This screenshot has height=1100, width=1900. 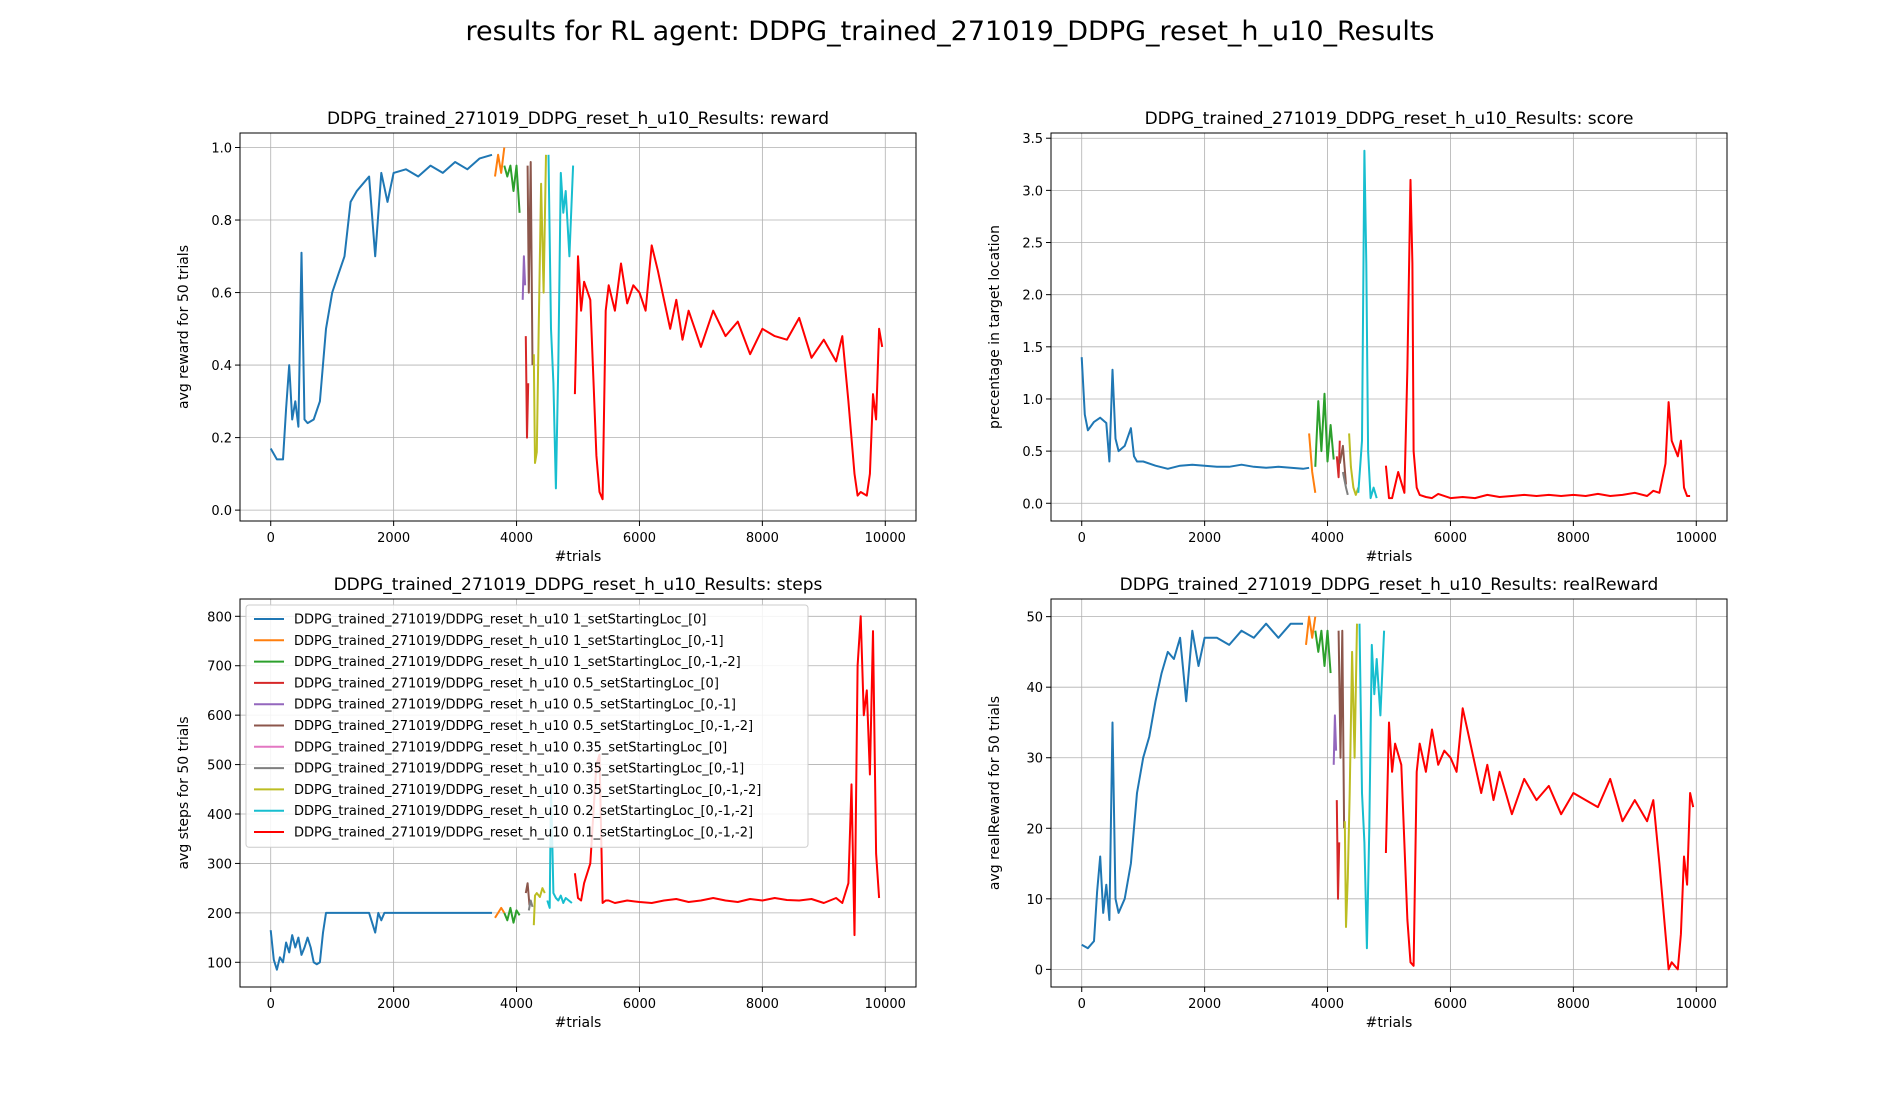 What do you see at coordinates (995, 327) in the screenshot?
I see `y-axis-label: precentage in target location` at bounding box center [995, 327].